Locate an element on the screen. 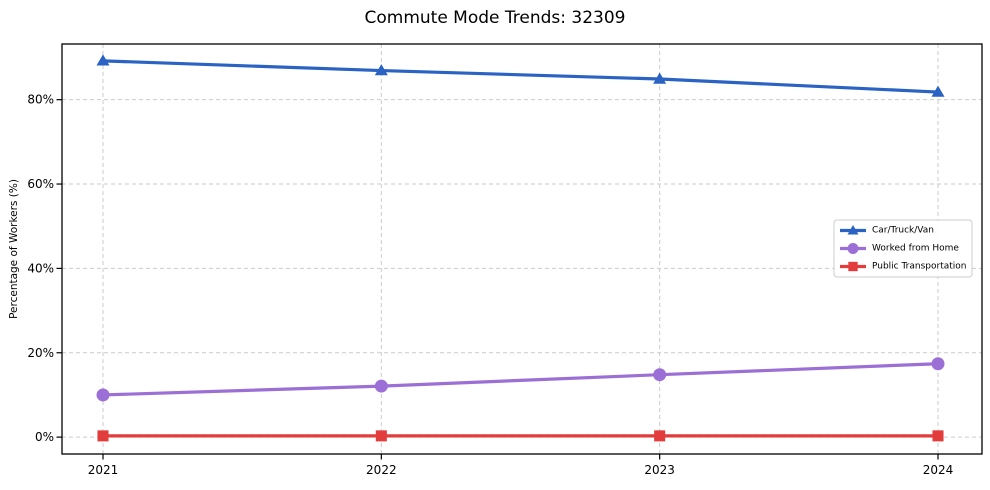 The height and width of the screenshot is (490, 990). legend-marker-circle is located at coordinates (853, 248).